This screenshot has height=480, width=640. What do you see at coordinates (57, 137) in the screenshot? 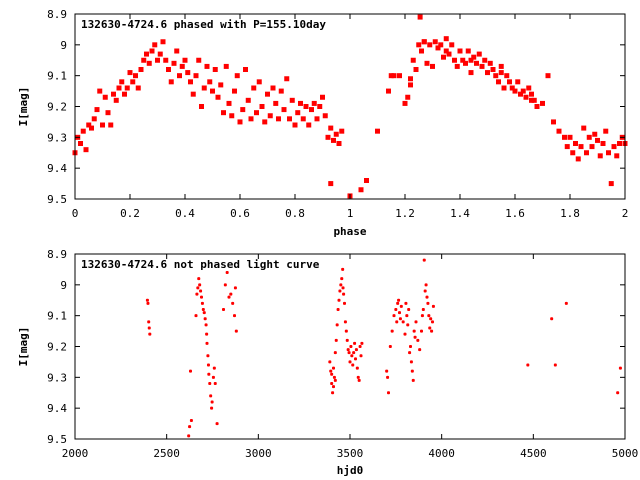
I see `y-tick-label: 9.3` at bounding box center [57, 137].